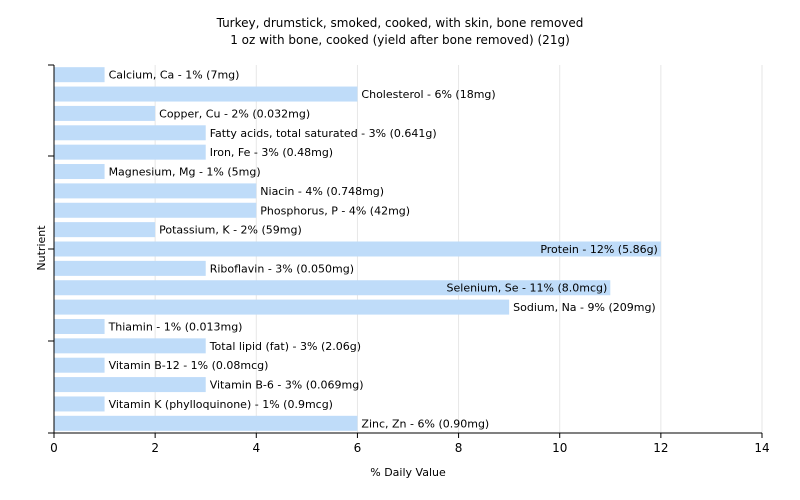  What do you see at coordinates (425, 423) in the screenshot?
I see `bar-label: Zinc, Zn - 6% (0.90mg)` at bounding box center [425, 423].